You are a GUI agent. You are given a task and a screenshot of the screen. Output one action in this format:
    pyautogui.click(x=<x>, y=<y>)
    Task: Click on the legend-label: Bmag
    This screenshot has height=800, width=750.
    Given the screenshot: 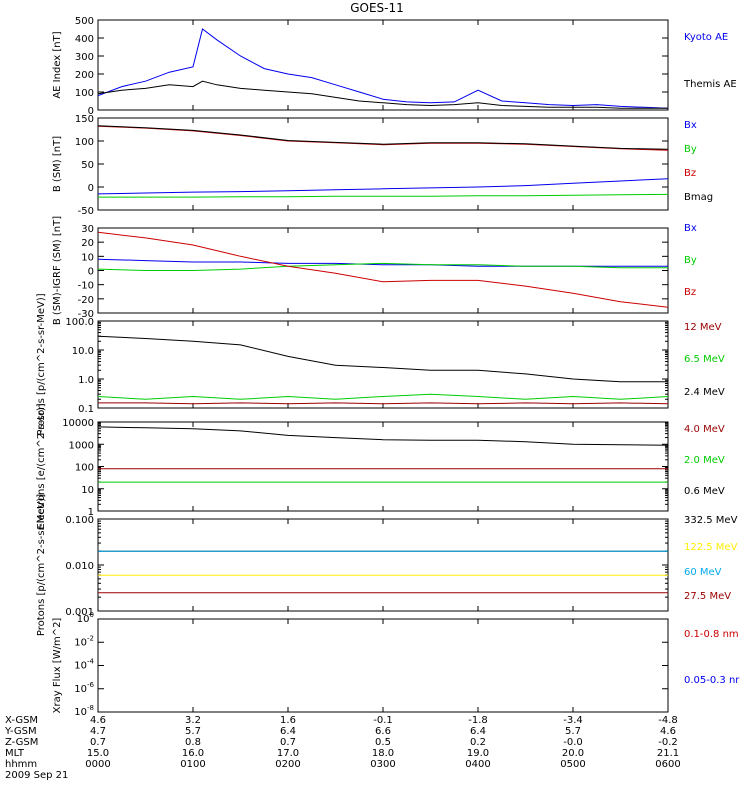 What is the action you would take?
    pyautogui.click(x=698, y=197)
    